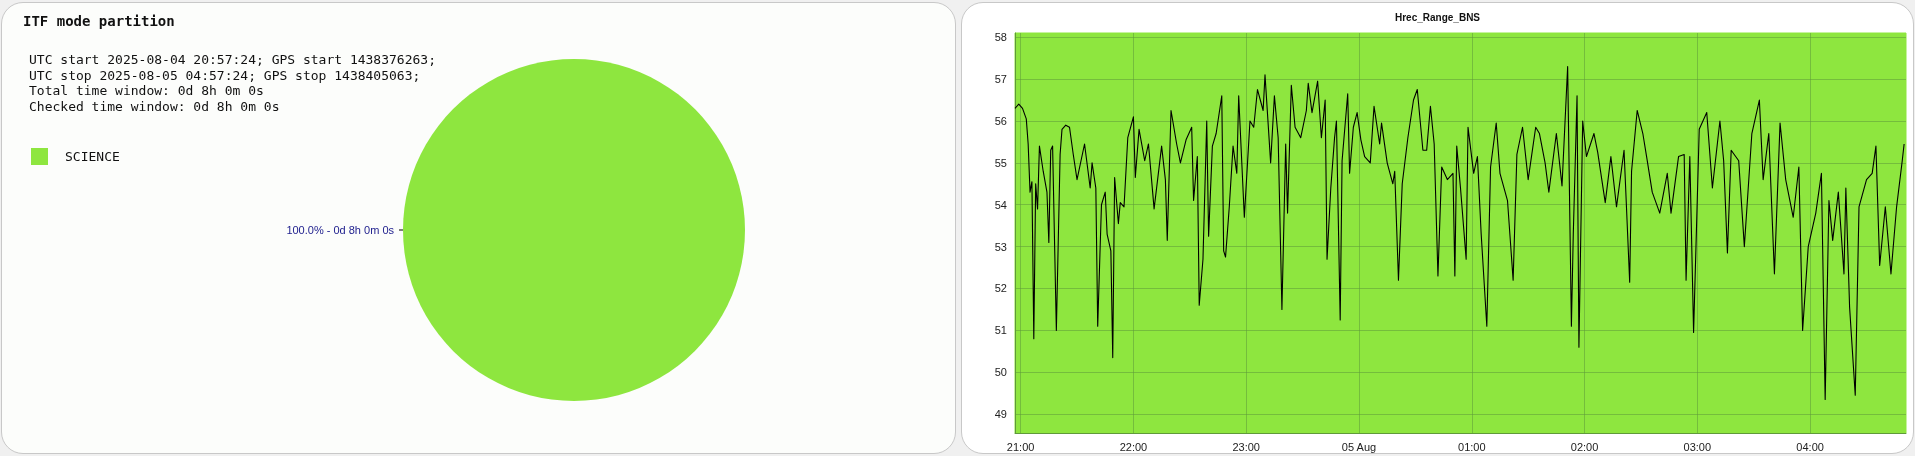  What do you see at coordinates (99, 21) in the screenshot?
I see `chart-title: ITF mode partition` at bounding box center [99, 21].